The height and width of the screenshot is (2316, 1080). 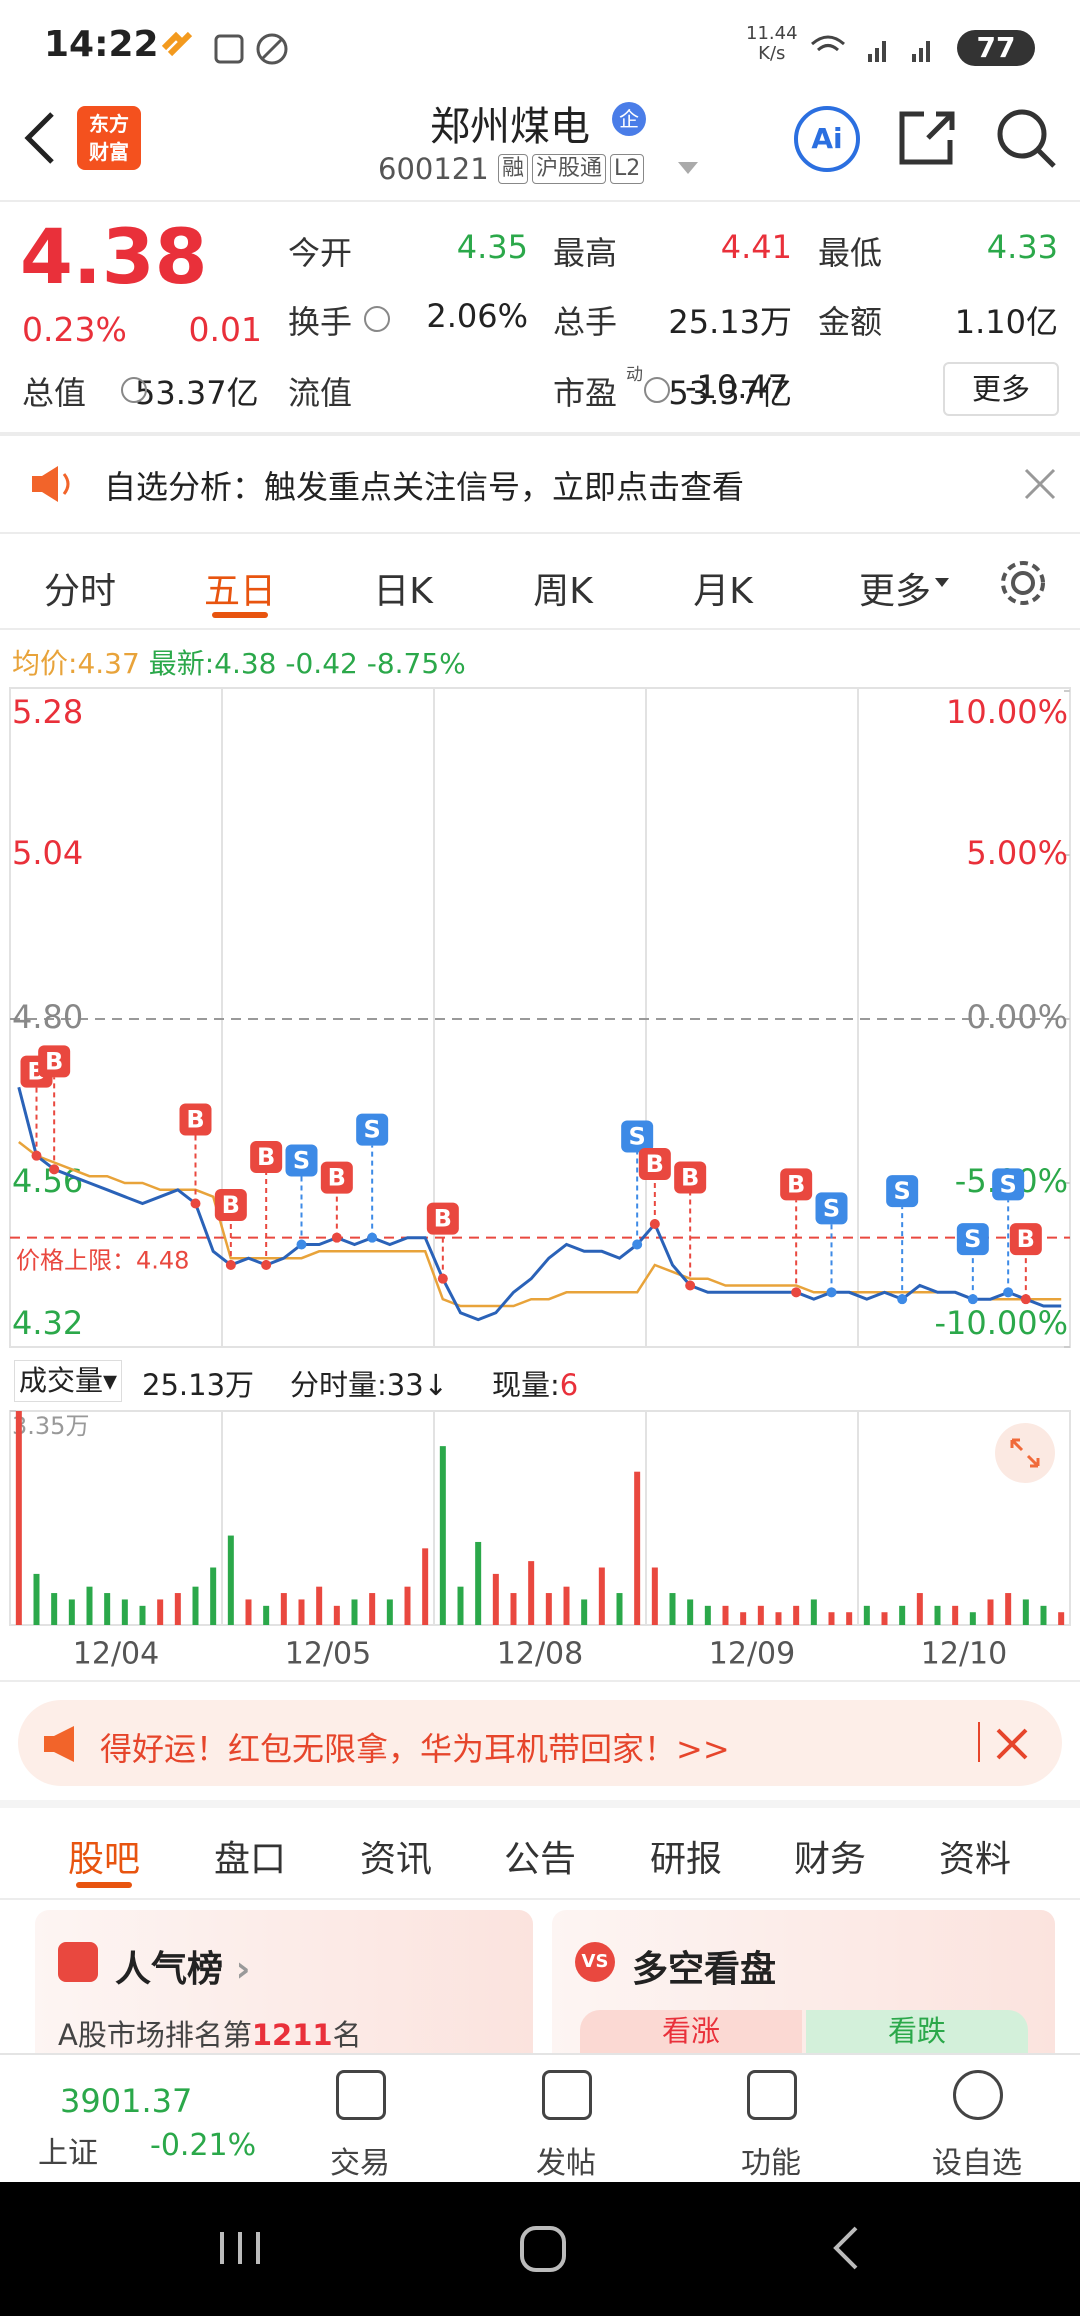 I want to click on share-button, so click(x=928, y=138).